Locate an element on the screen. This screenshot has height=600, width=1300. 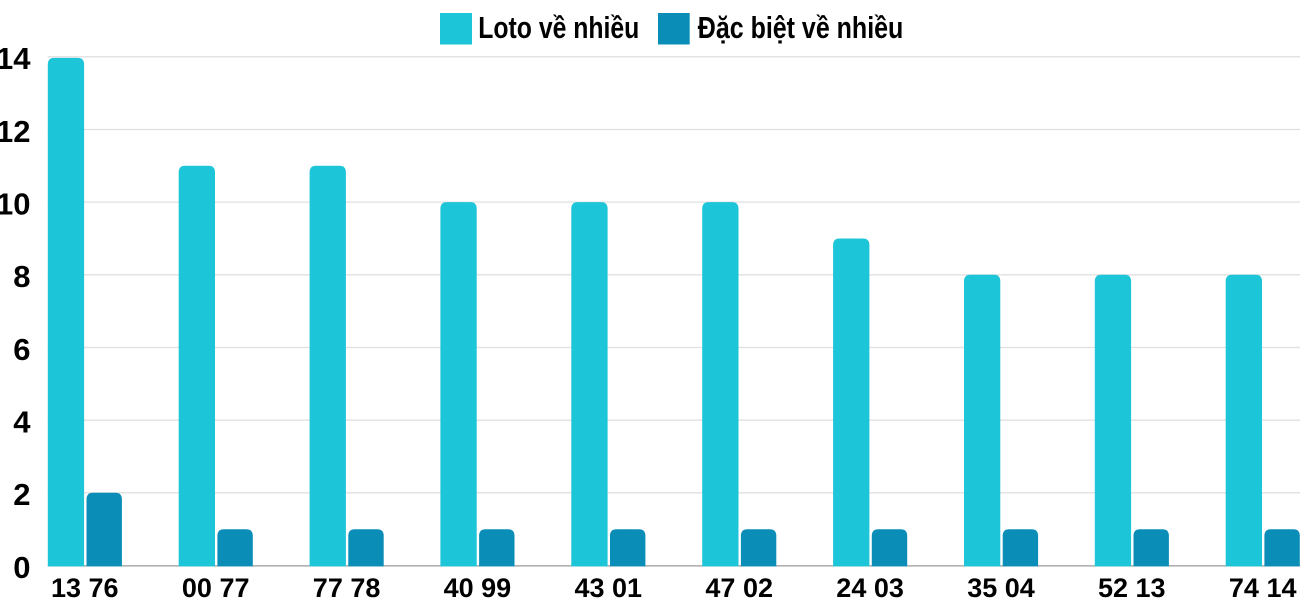
svg-text: 35 04 is located at coordinates (1001, 586).